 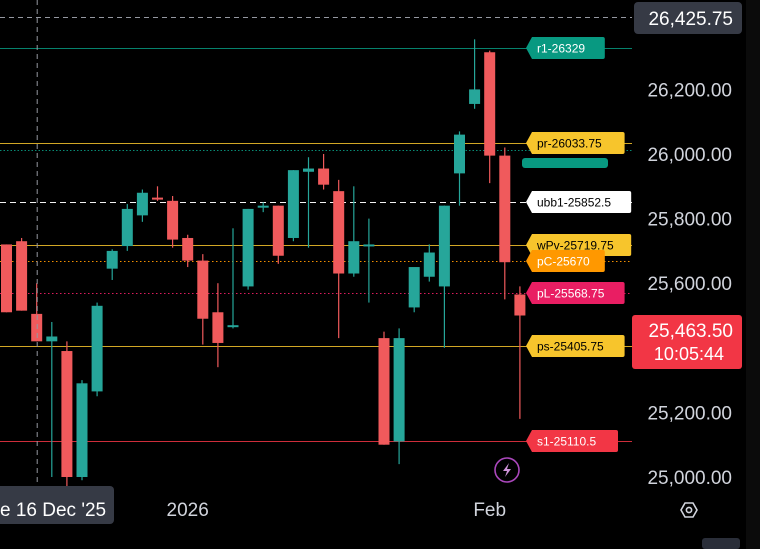 I want to click on level-tag-label-2: ubb1-25852.5, so click(x=574, y=203).